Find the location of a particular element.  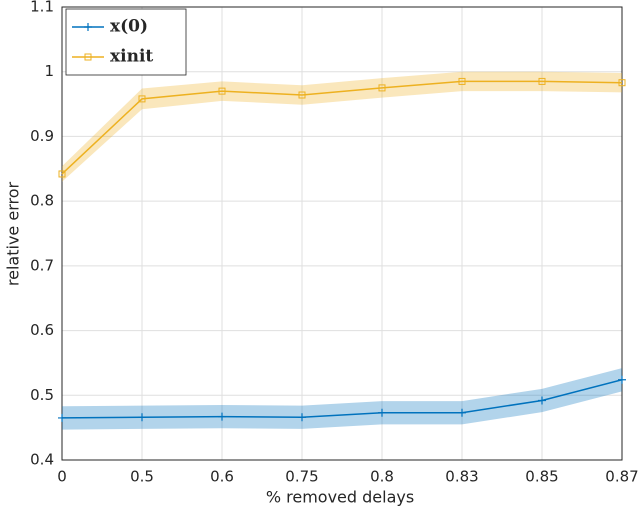

y-tick-label: 0.4 is located at coordinates (42, 460).